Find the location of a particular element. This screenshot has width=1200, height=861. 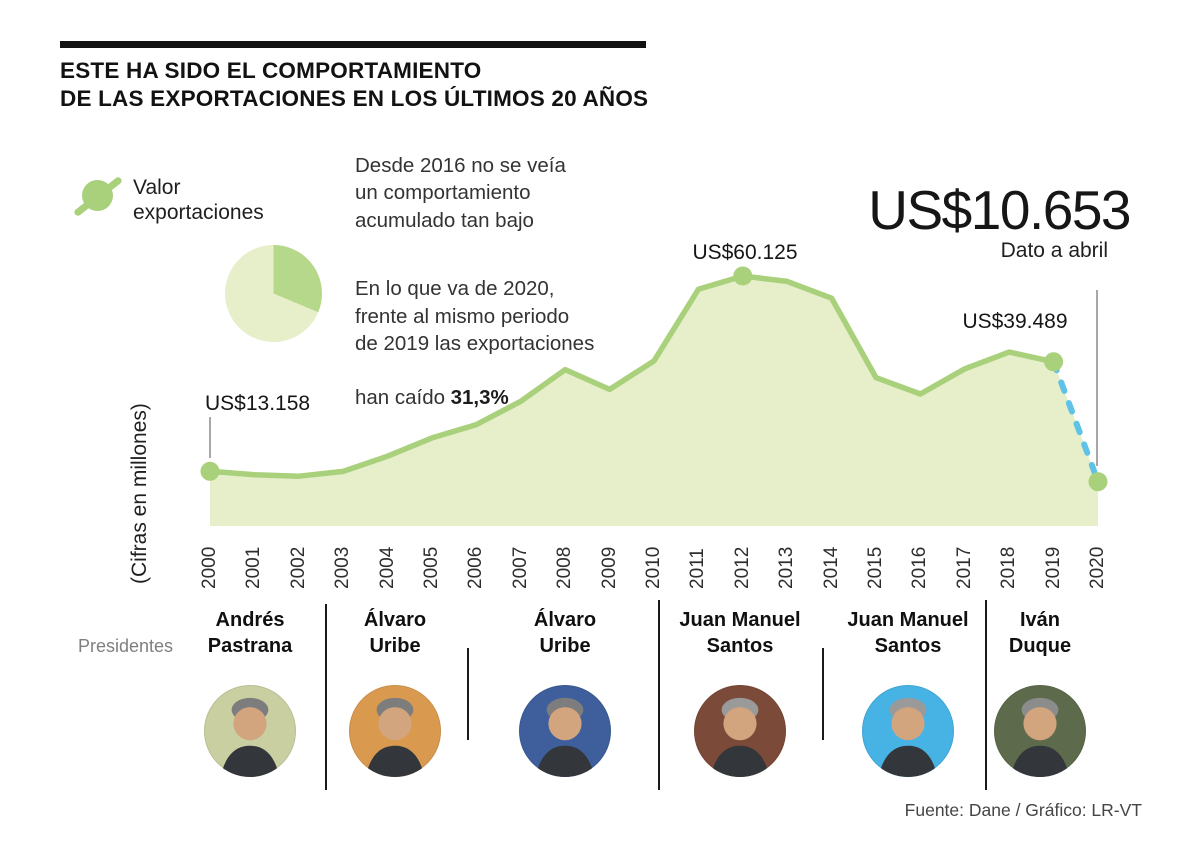

president-group-duque: Iván Duque is located at coordinates (1040, 692).